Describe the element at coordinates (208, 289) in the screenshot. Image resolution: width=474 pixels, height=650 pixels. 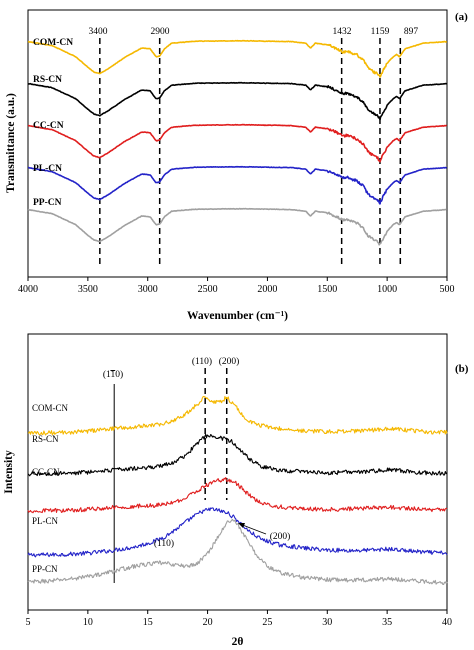
I see `ftir-x-tick-label-2500: 2500` at that location.